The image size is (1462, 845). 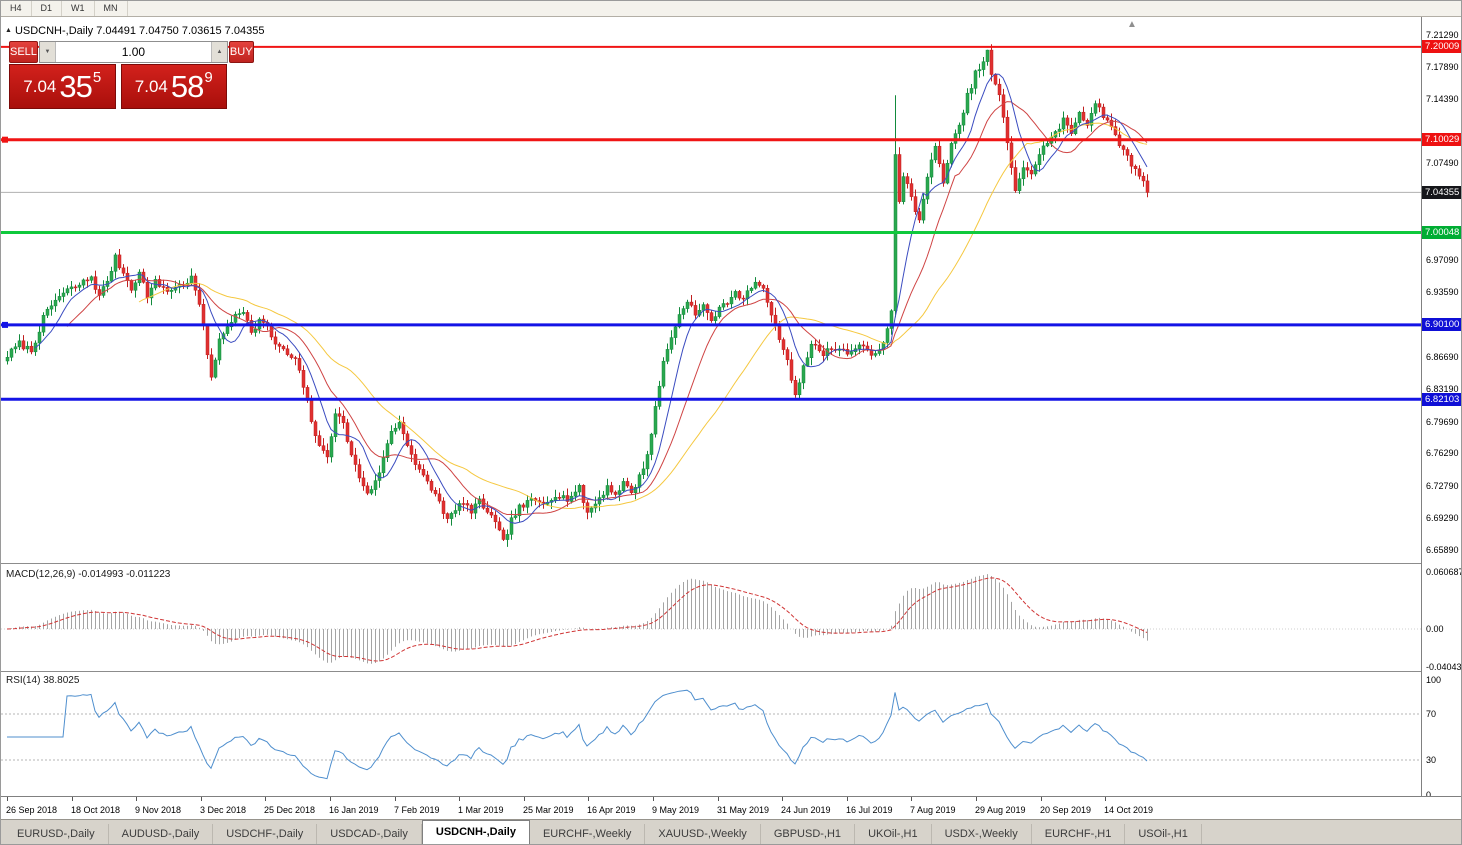 What do you see at coordinates (731, 9) in the screenshot?
I see `timeframe-toolbar: H4 D1 W1 MN` at bounding box center [731, 9].